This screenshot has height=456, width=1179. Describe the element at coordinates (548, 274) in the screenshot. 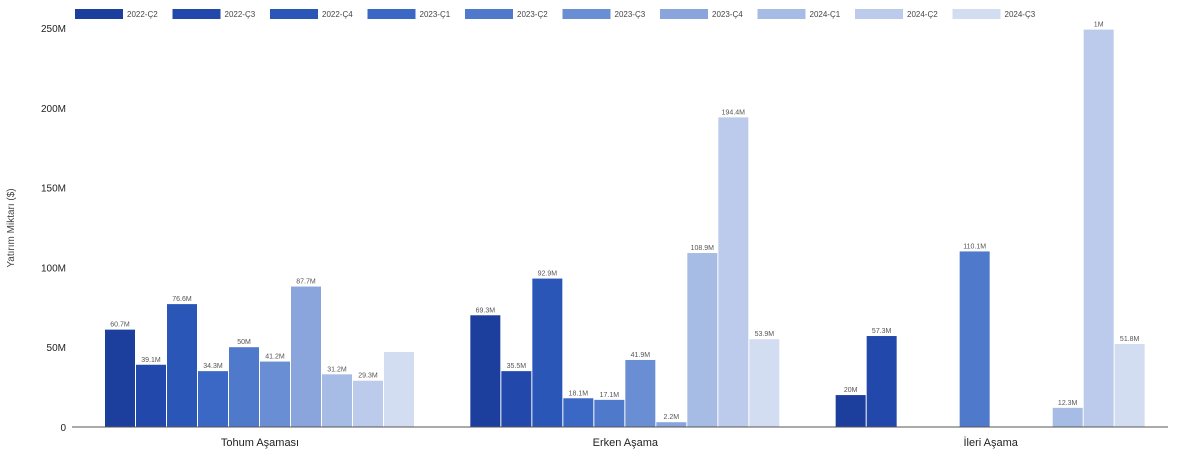

I see `data-label: 92.9M` at that location.